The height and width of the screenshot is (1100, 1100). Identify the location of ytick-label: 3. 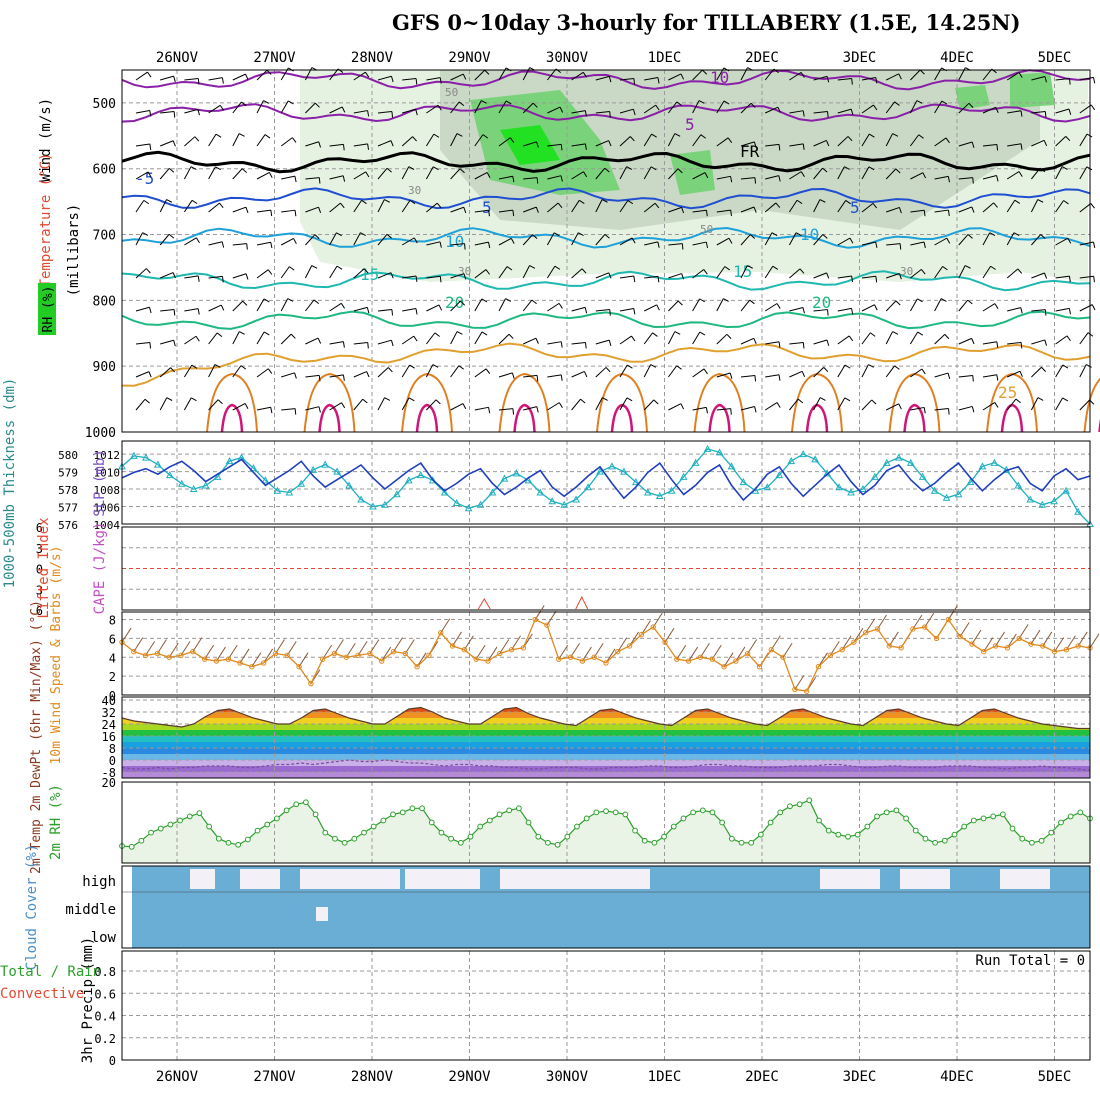
(39, 590).